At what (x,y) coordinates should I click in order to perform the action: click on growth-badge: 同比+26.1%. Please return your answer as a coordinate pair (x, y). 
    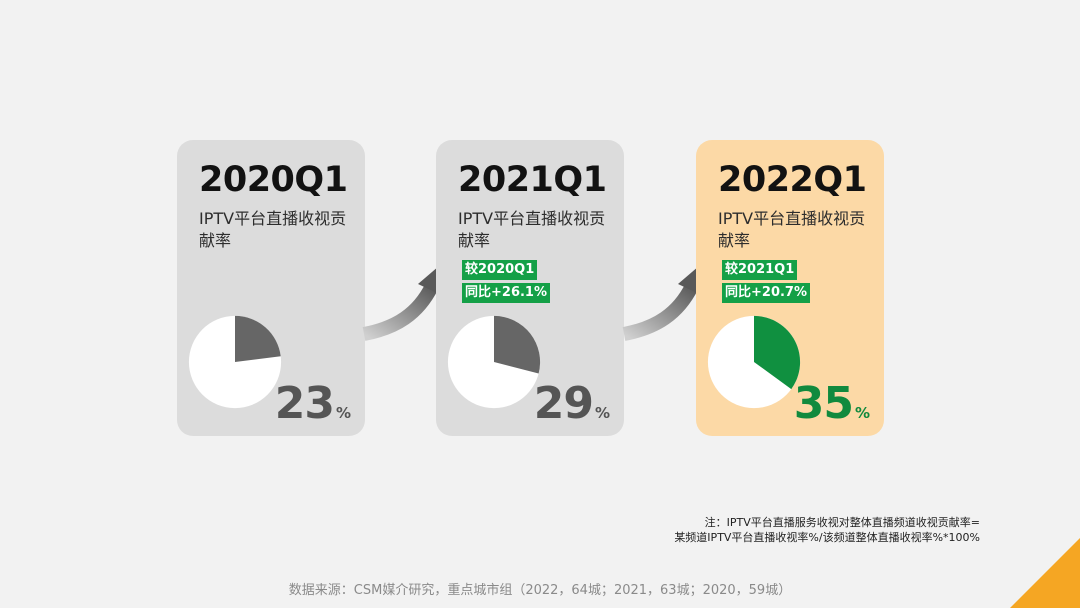
    Looking at the image, I should click on (506, 293).